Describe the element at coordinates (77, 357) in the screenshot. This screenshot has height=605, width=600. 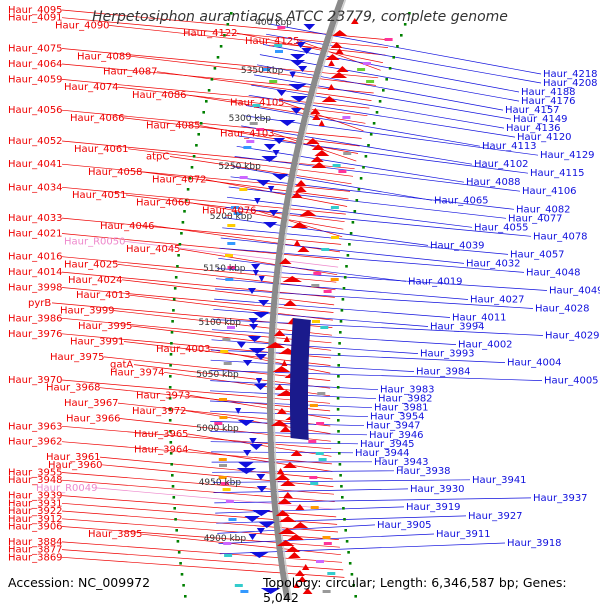
I see `gene-label-left: Haur_3975` at that location.